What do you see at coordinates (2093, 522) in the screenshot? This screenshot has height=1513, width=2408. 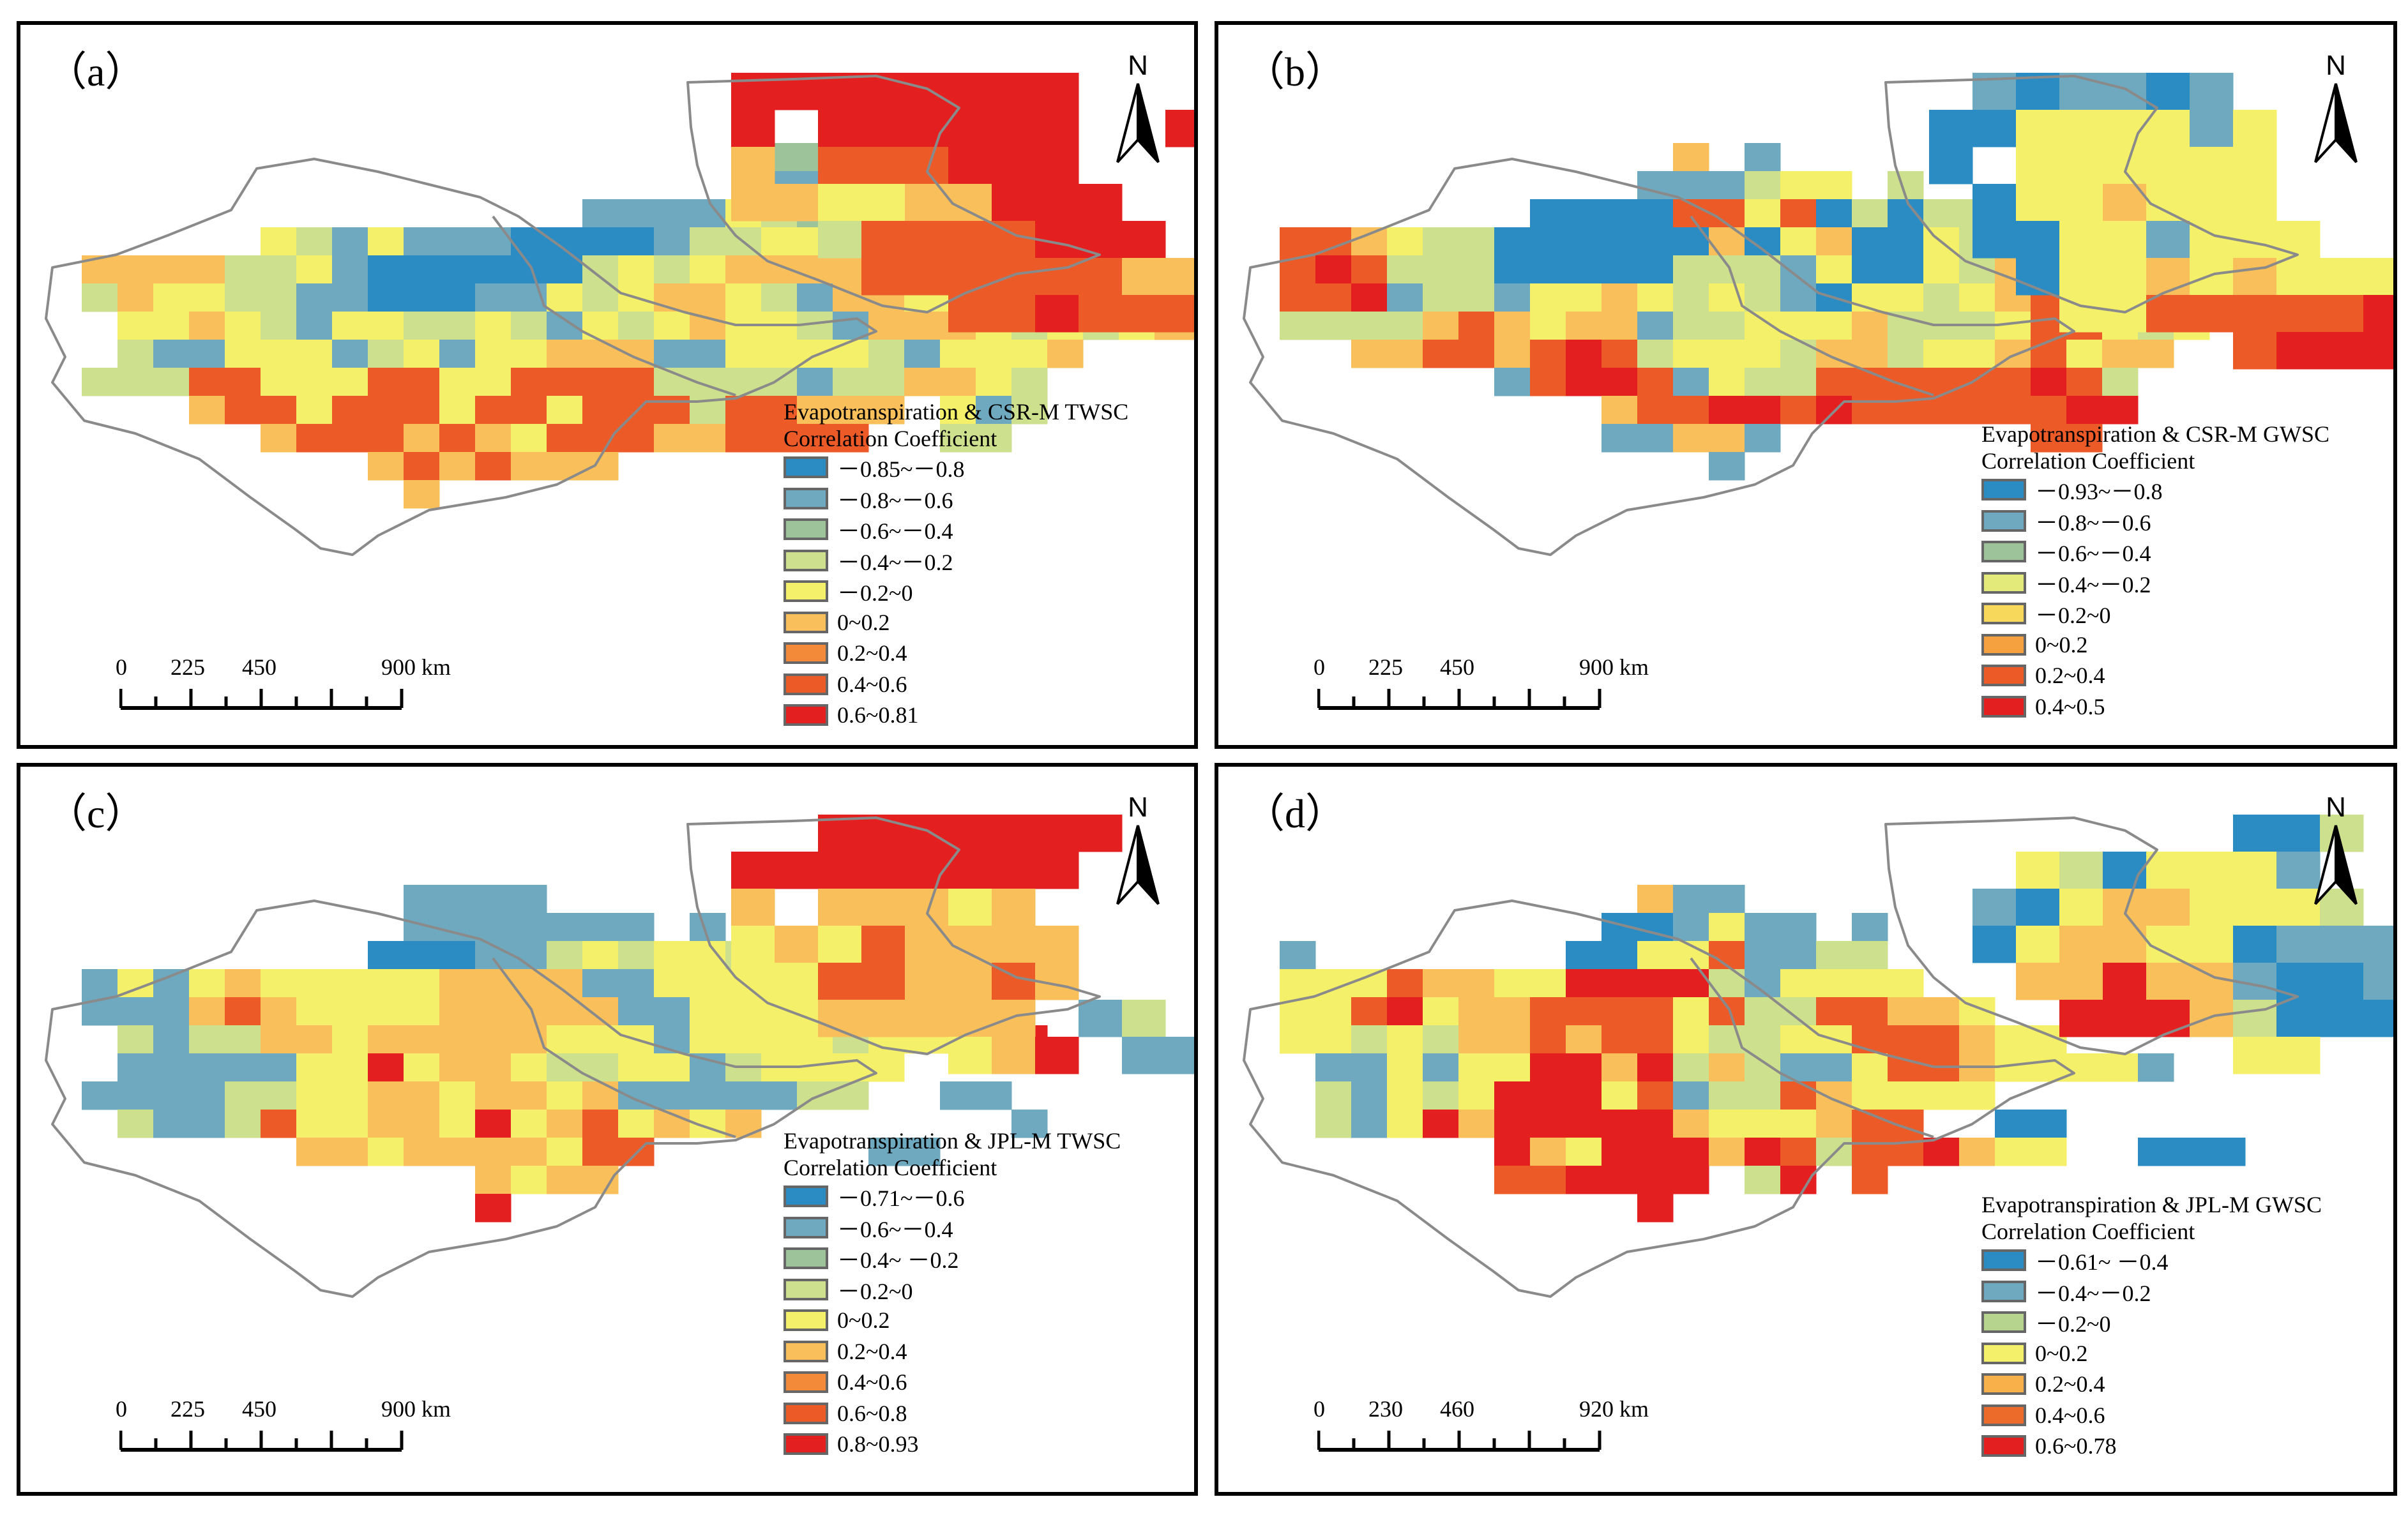 I see `legend-label: －0.8~－0.6` at bounding box center [2093, 522].